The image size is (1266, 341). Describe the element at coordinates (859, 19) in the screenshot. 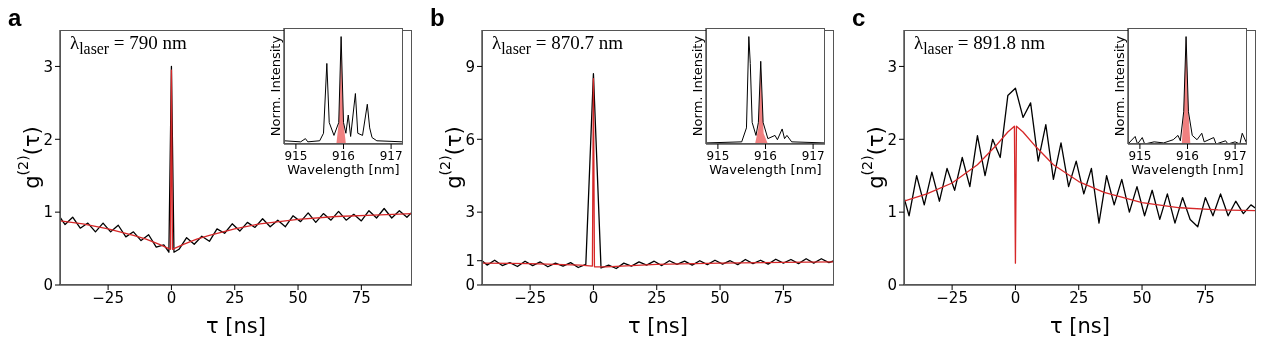

I see `chart-title: c` at that location.